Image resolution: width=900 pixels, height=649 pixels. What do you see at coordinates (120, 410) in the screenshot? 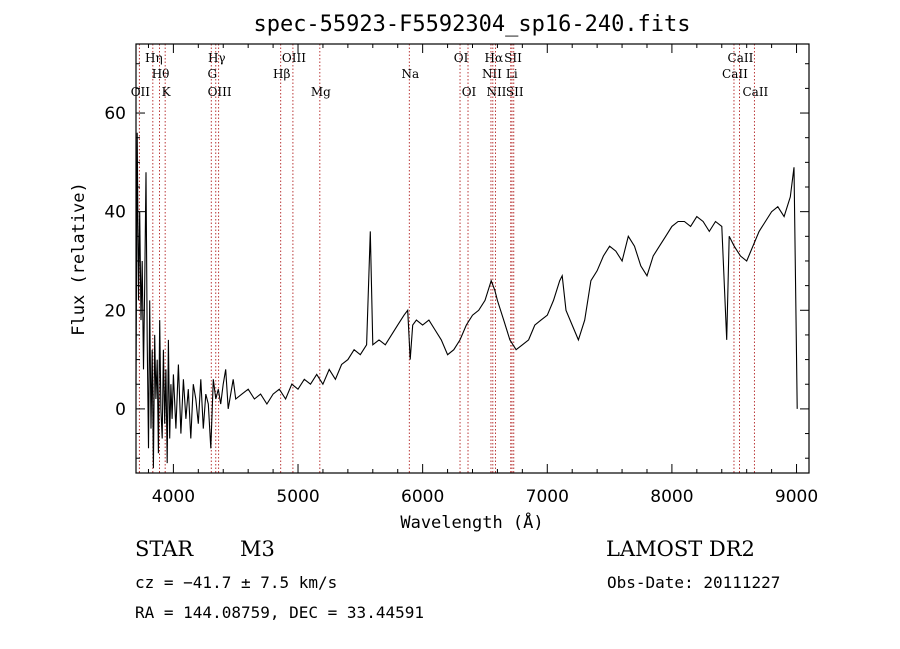
I see `y-tick-label-0: 0` at bounding box center [120, 410].